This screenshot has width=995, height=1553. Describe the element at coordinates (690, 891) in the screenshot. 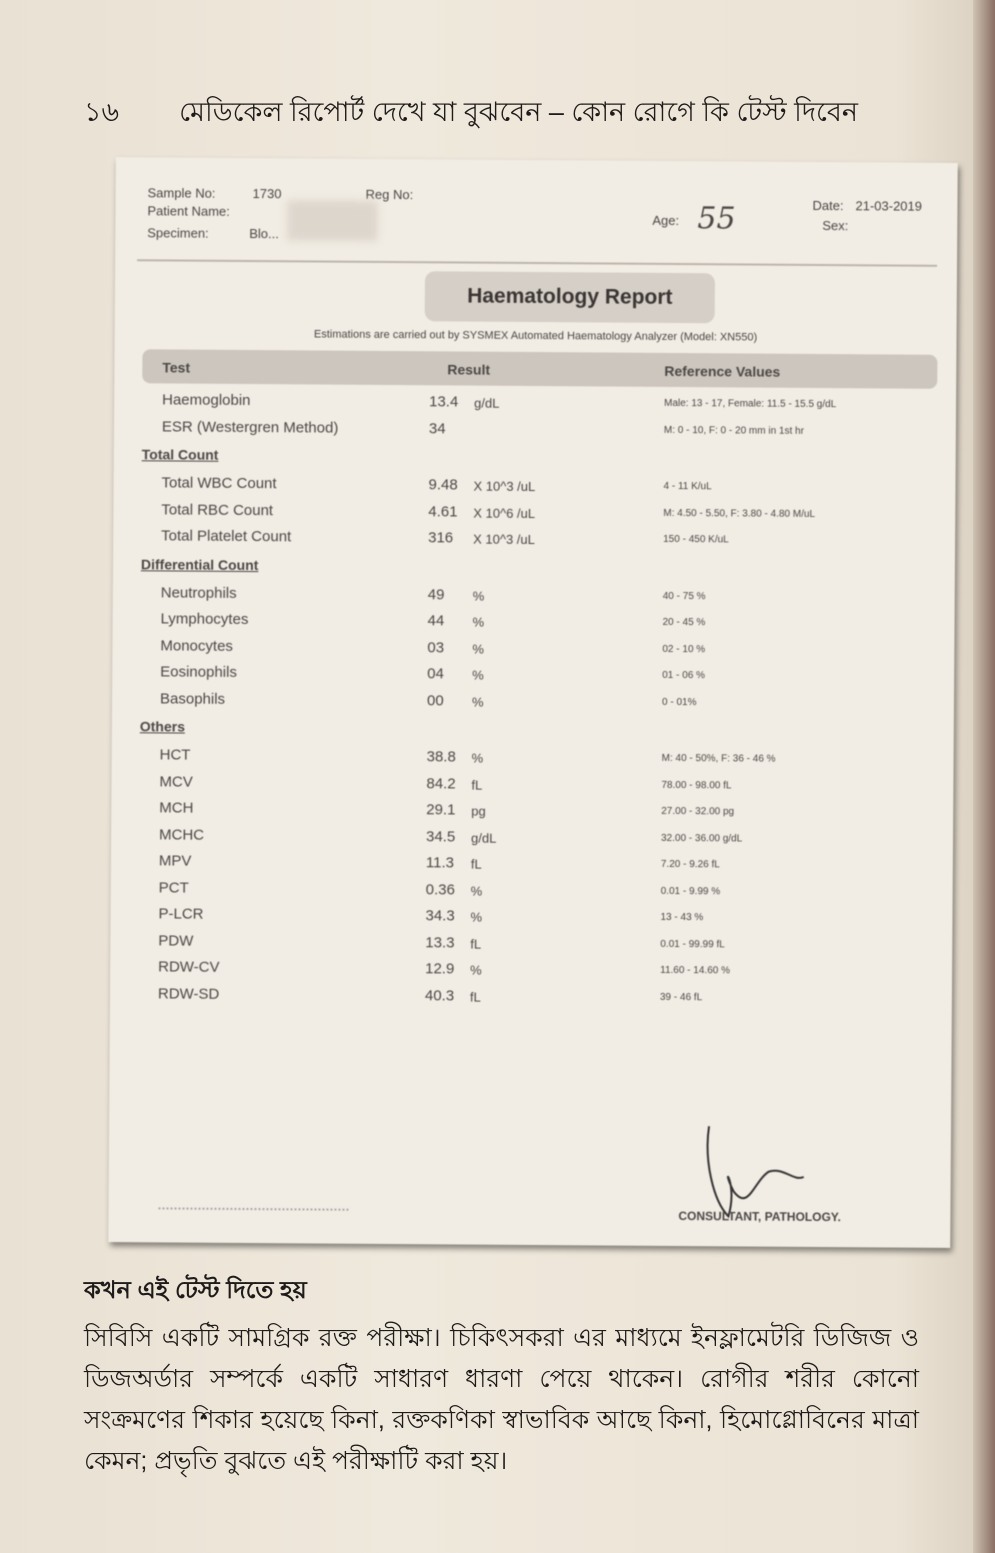

I see `reference-value: 0.01 - 9.99 %` at that location.